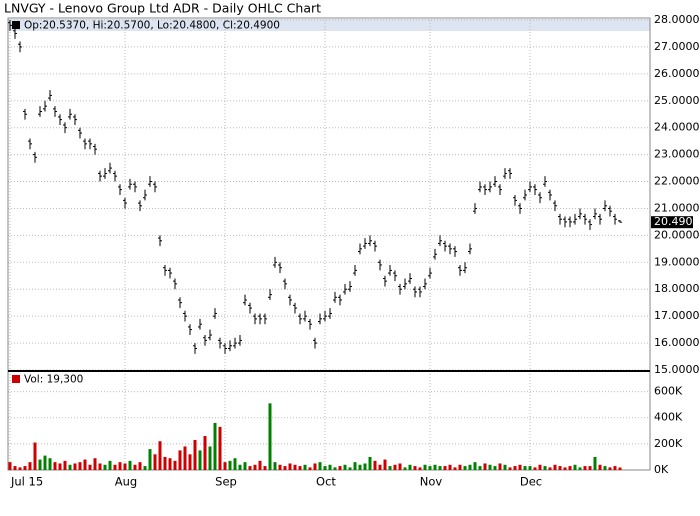 The width and height of the screenshot is (700, 516). Describe the element at coordinates (677, 315) in the screenshot. I see `y-tick-label: 17.0000` at that location.